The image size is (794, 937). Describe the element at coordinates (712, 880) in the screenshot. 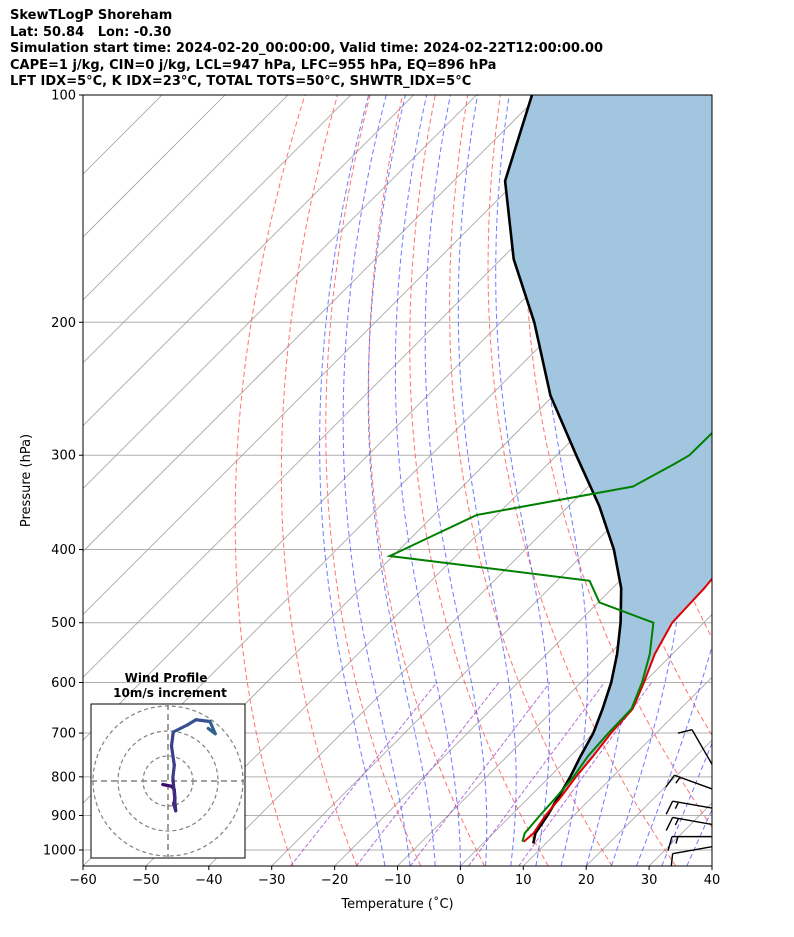

I see `x-tick-label: 40` at that location.